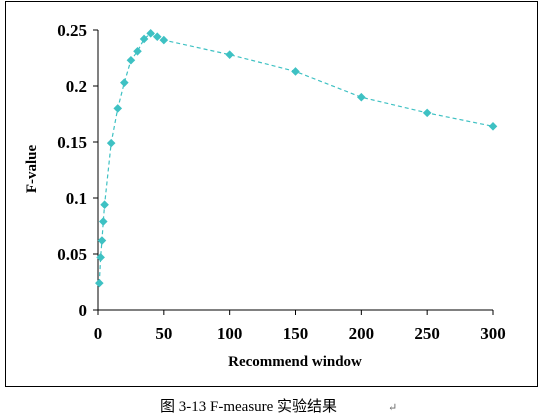  What do you see at coordinates (72, 142) in the screenshot?
I see `y-tick-label: 0.15` at bounding box center [72, 142].